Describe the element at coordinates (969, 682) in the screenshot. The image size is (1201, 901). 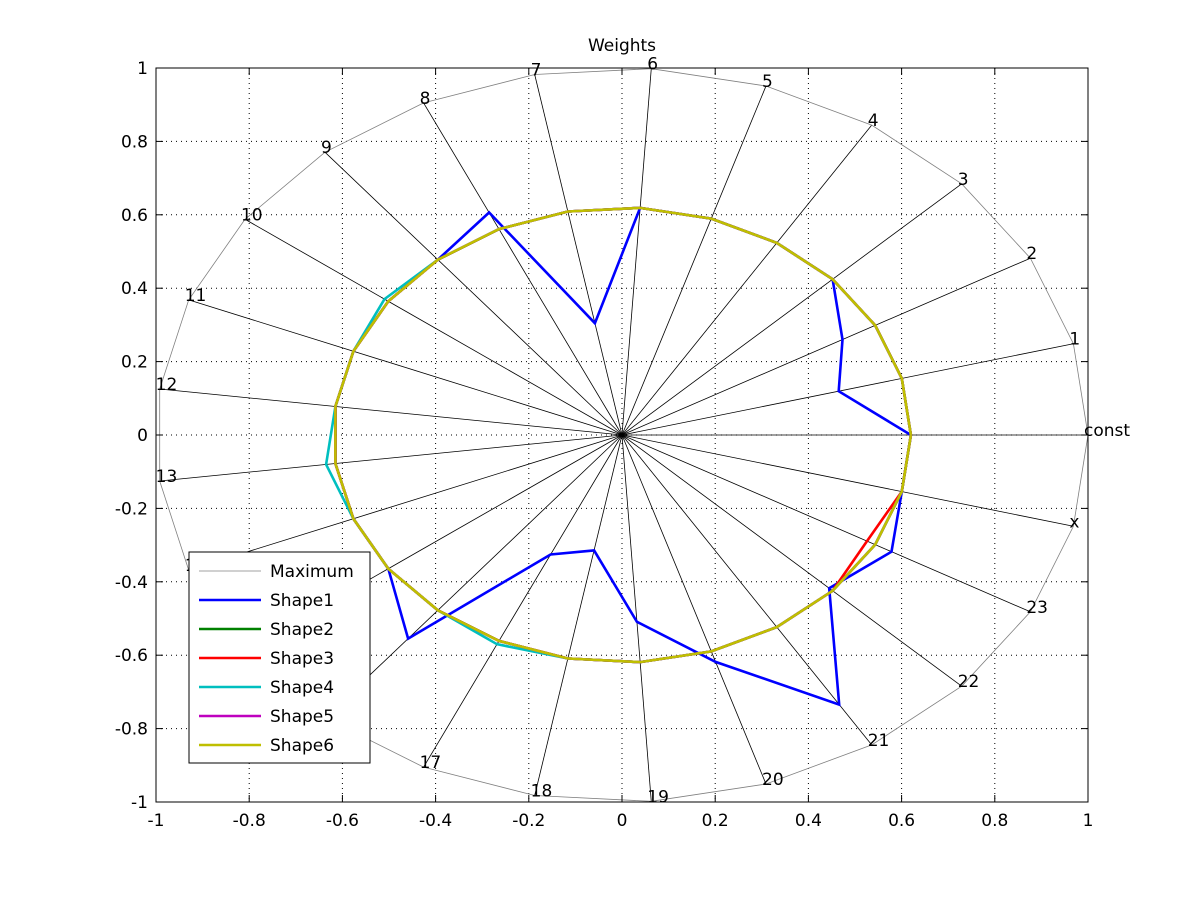
I see `spoke-label: 22` at that location.